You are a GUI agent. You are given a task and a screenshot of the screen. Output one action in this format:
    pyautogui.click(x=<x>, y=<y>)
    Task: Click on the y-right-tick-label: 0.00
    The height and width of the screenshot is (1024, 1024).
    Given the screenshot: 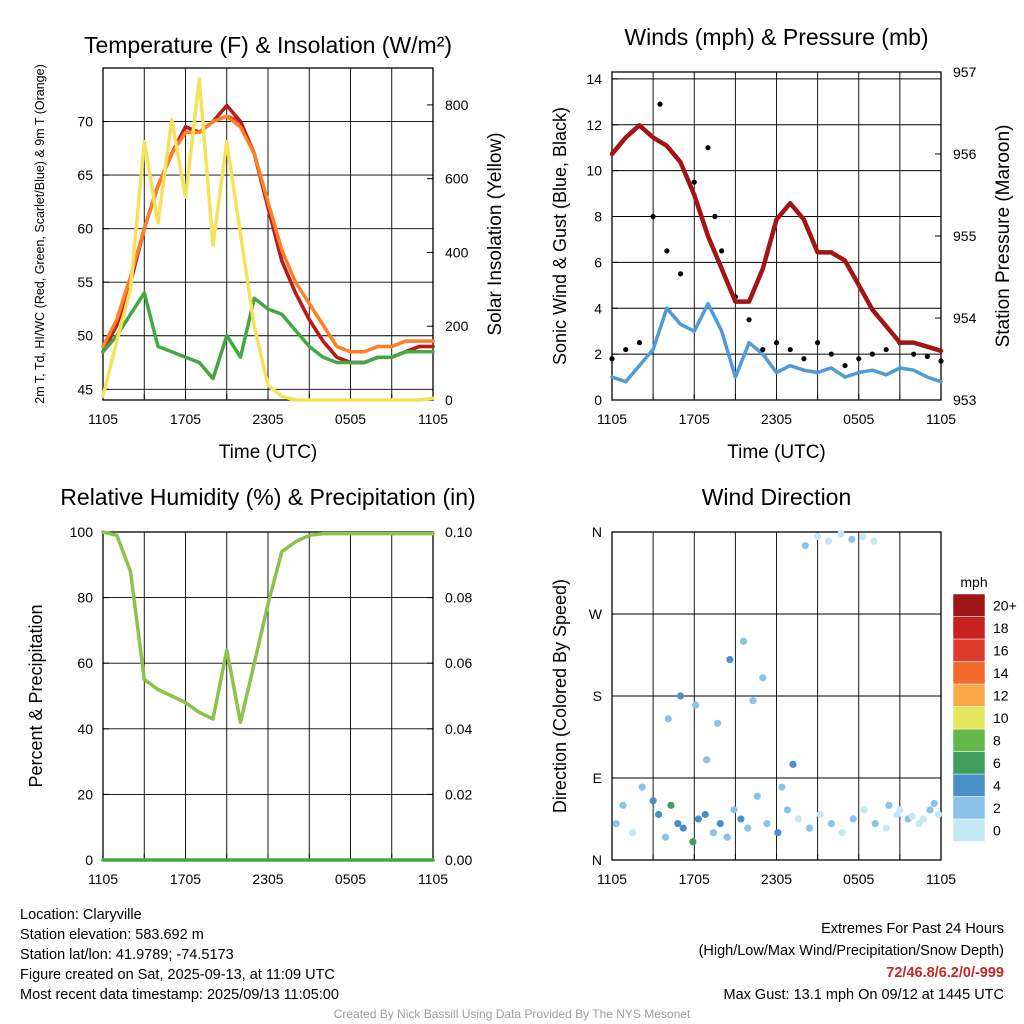 What is the action you would take?
    pyautogui.click(x=458, y=860)
    